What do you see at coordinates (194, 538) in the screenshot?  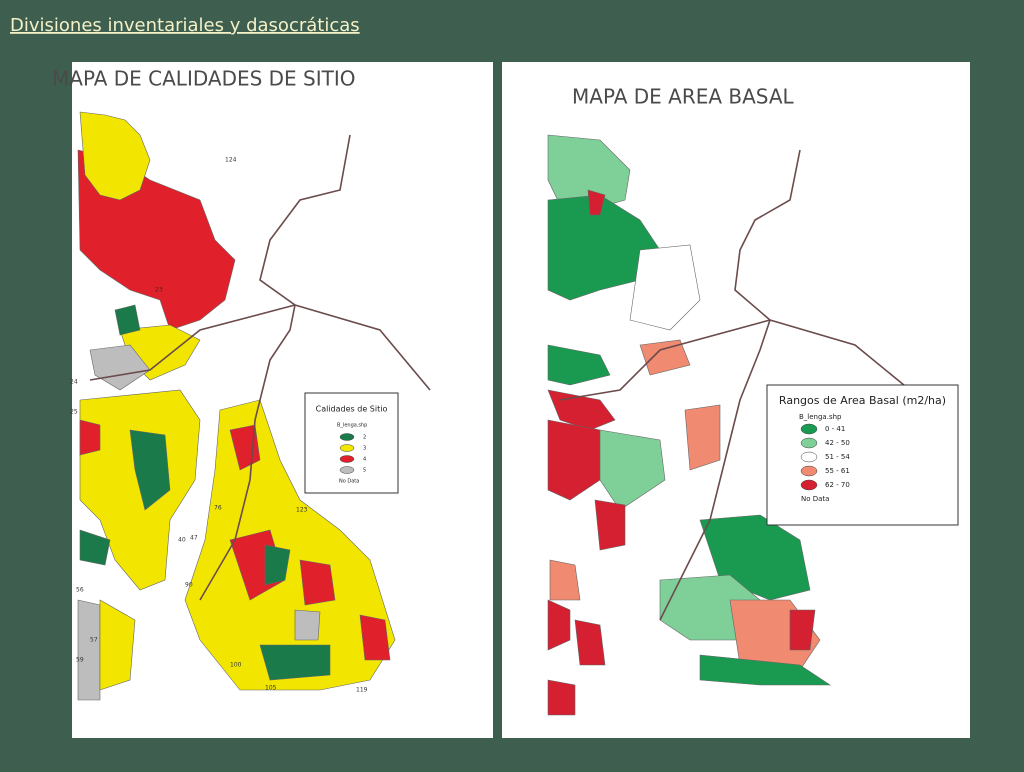 I see `region-label: 47` at bounding box center [194, 538].